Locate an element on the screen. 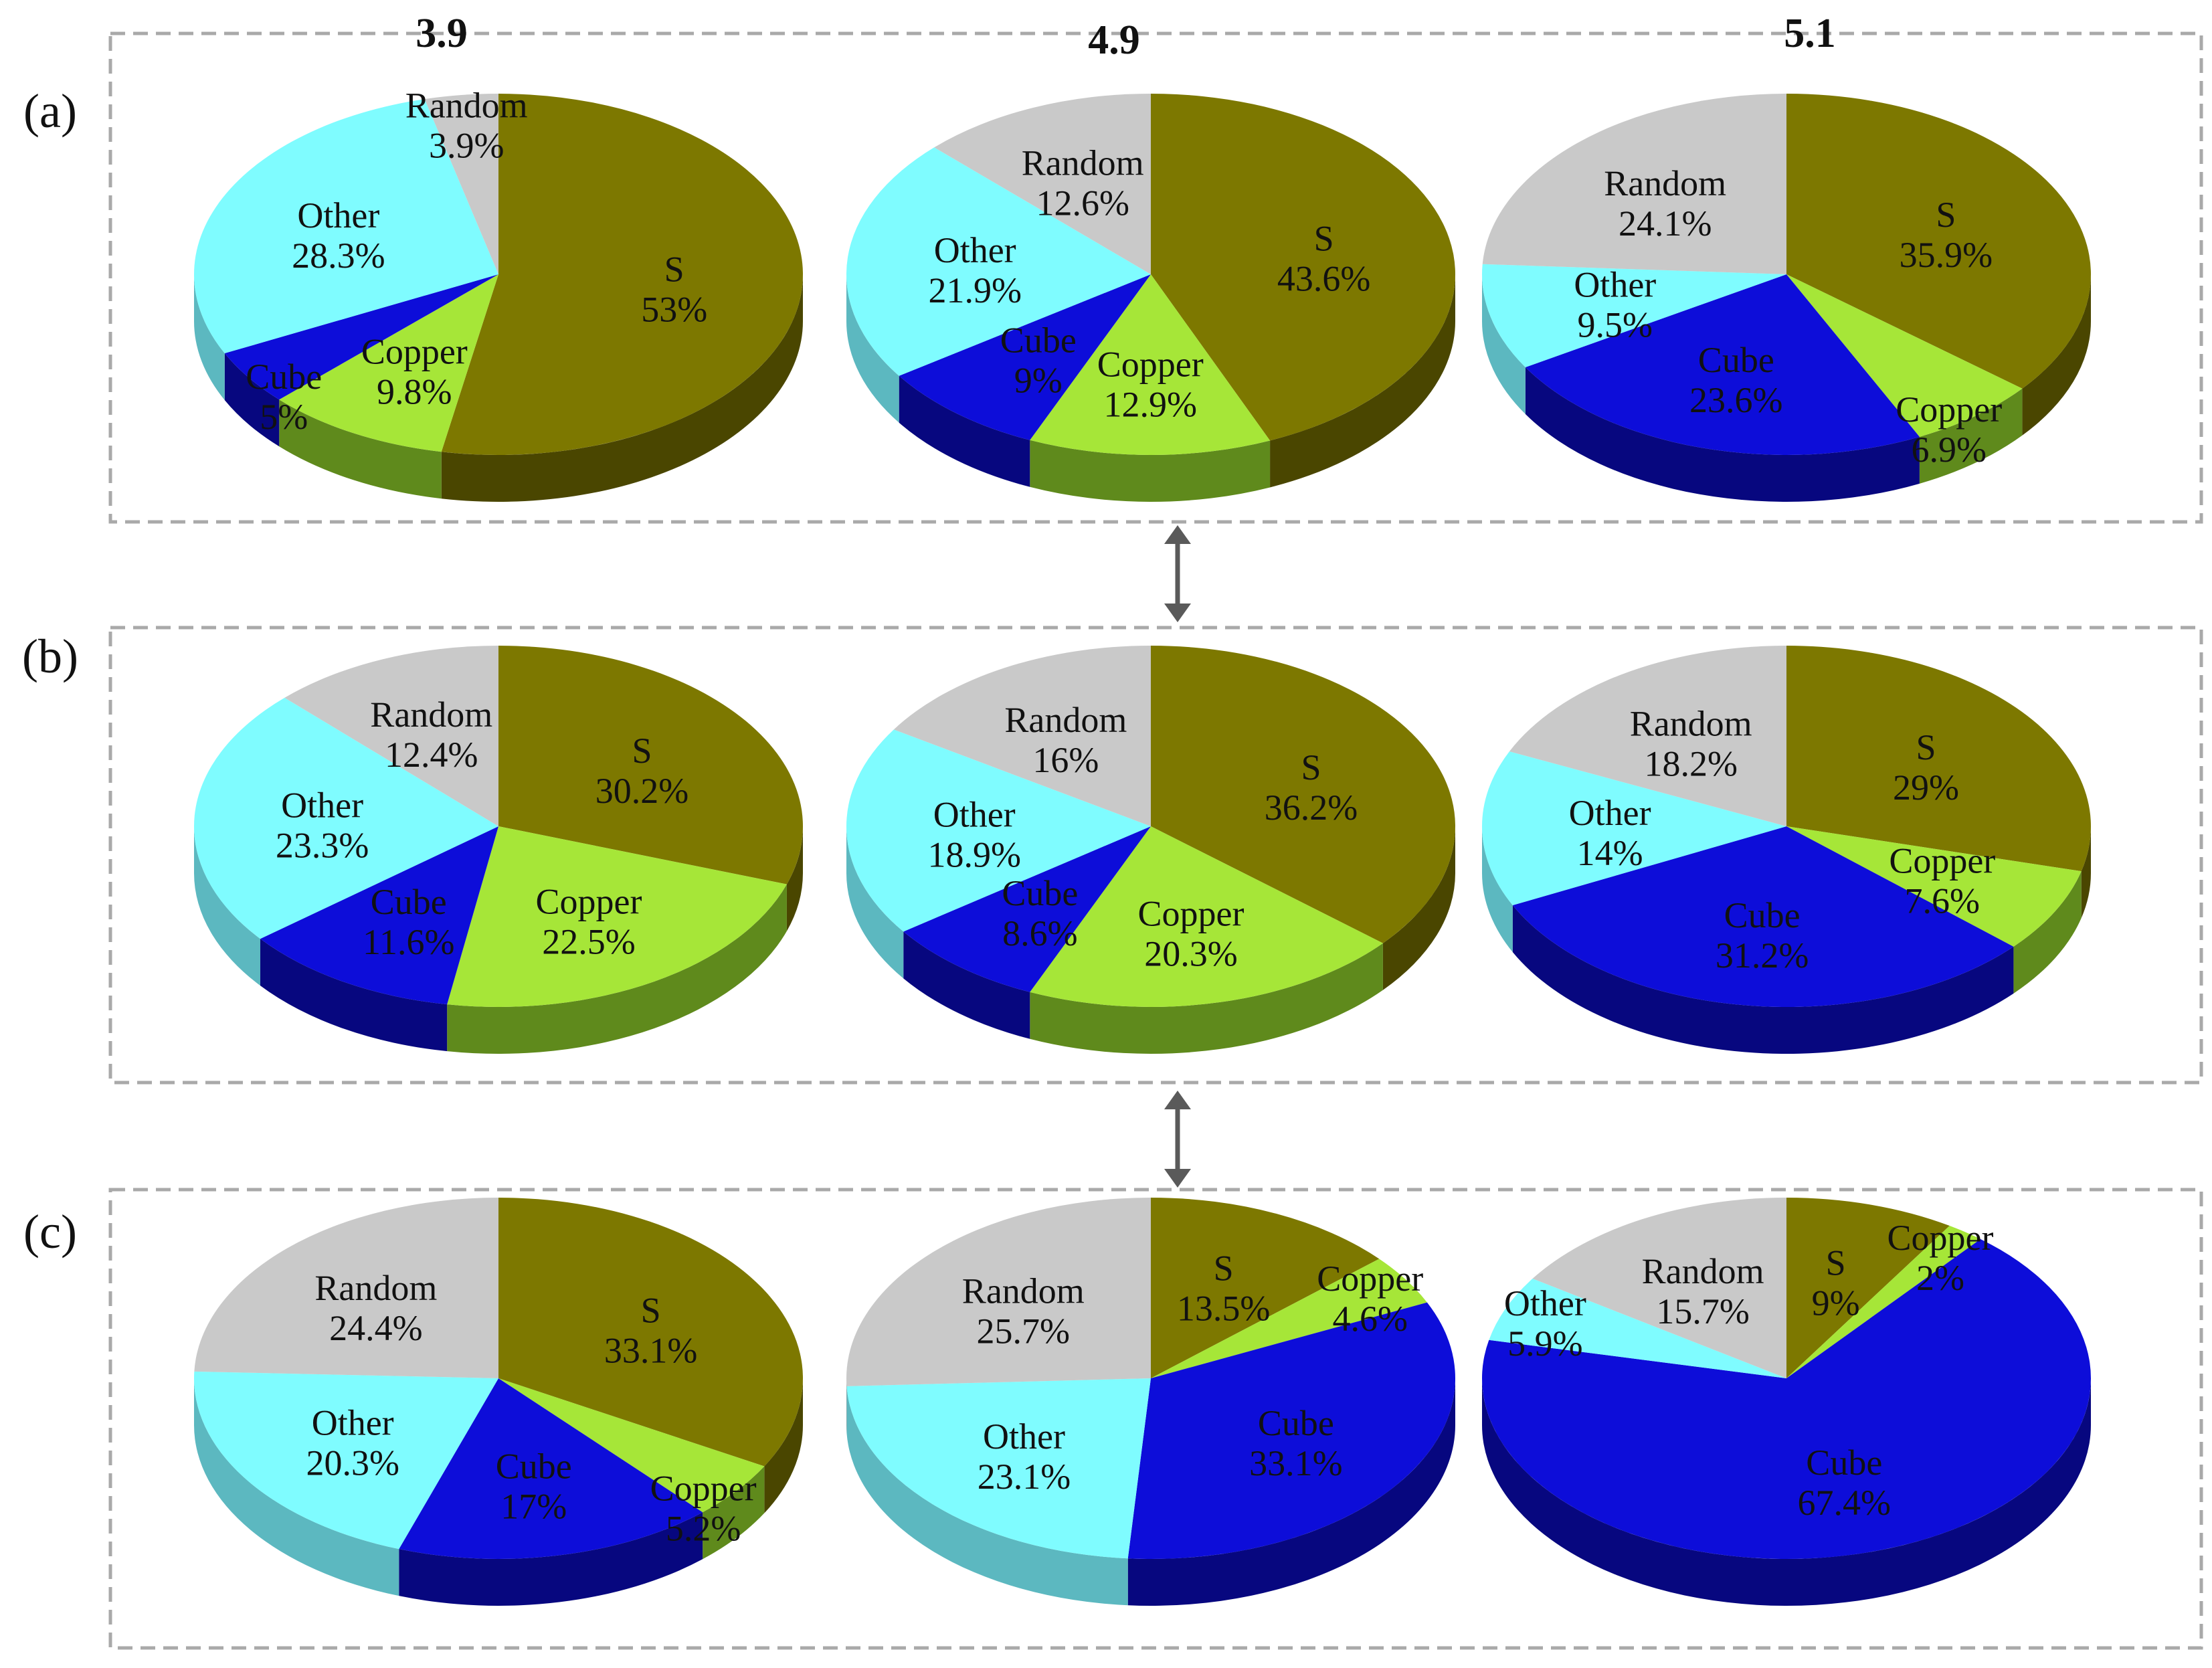  slice-label-copper: Copper 9.8% is located at coordinates (414, 372).